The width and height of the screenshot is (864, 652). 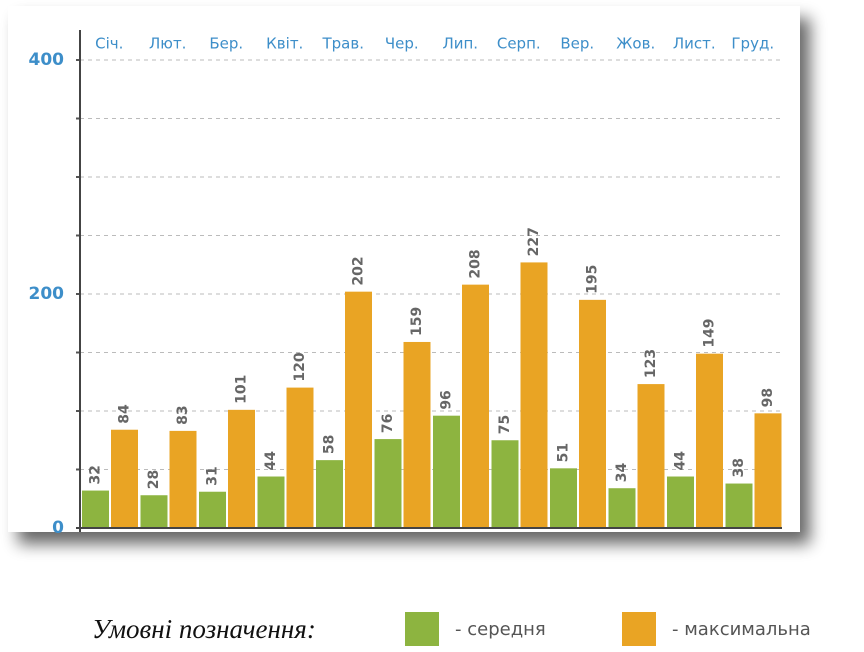 I want to click on value-label: 76, so click(x=388, y=423).